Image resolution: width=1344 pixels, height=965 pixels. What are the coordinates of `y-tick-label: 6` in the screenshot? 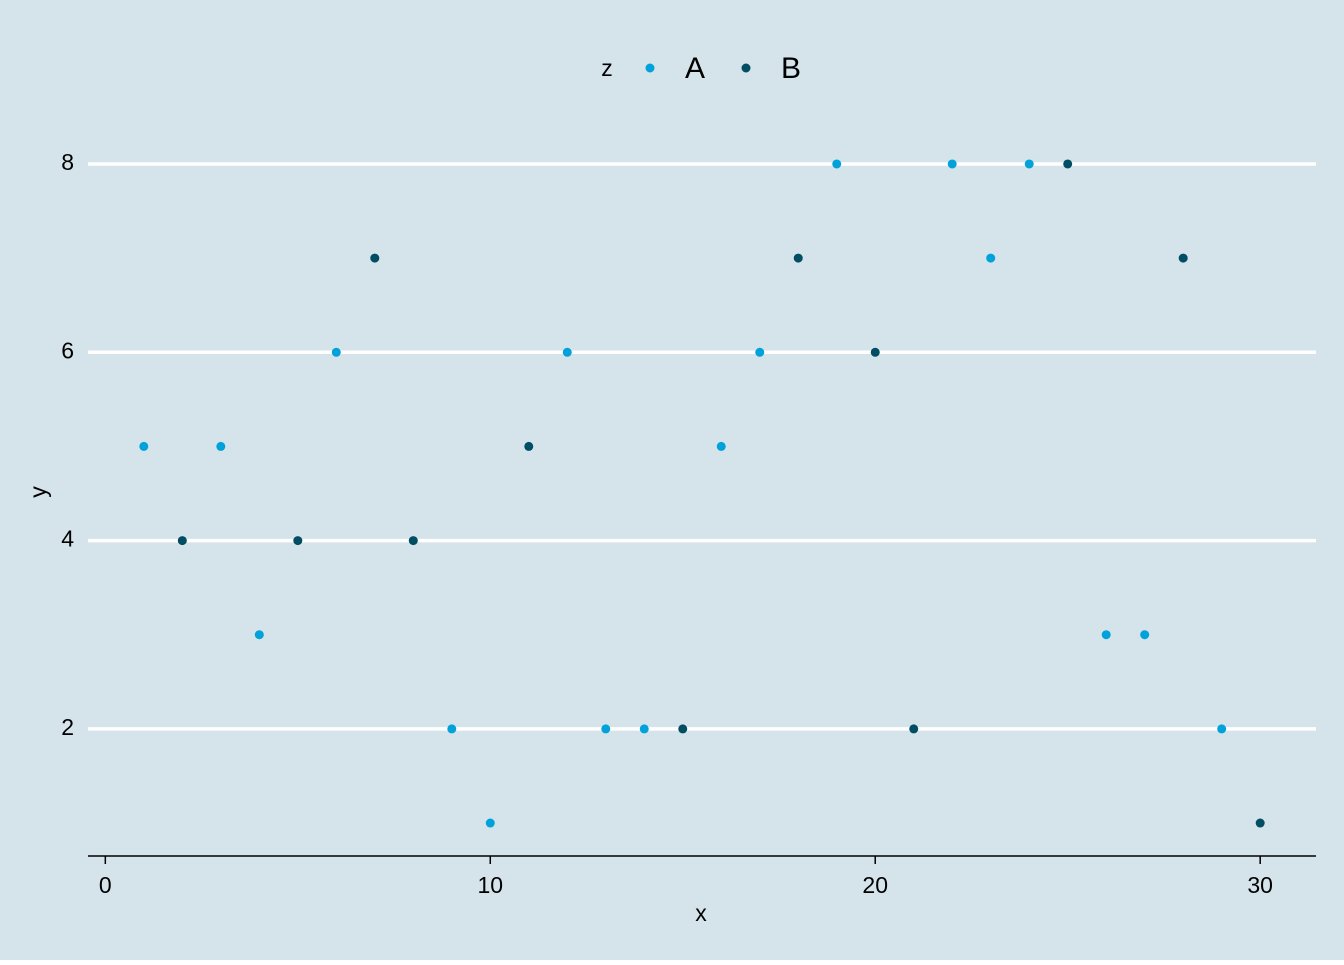 It's located at (67, 350).